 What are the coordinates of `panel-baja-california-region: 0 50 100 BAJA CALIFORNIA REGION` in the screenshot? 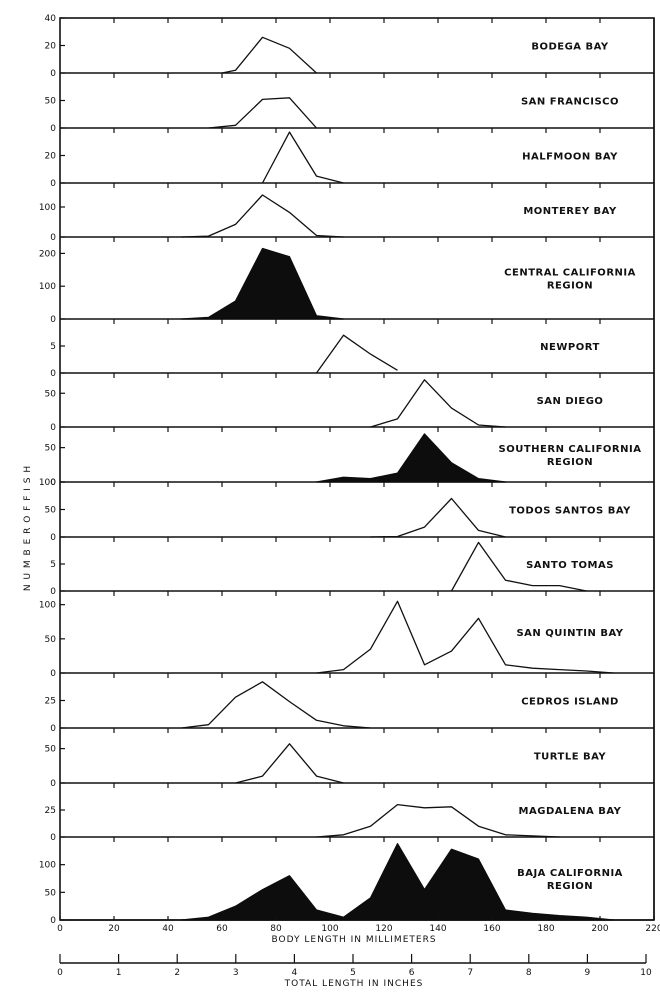 It's located at (346, 881).